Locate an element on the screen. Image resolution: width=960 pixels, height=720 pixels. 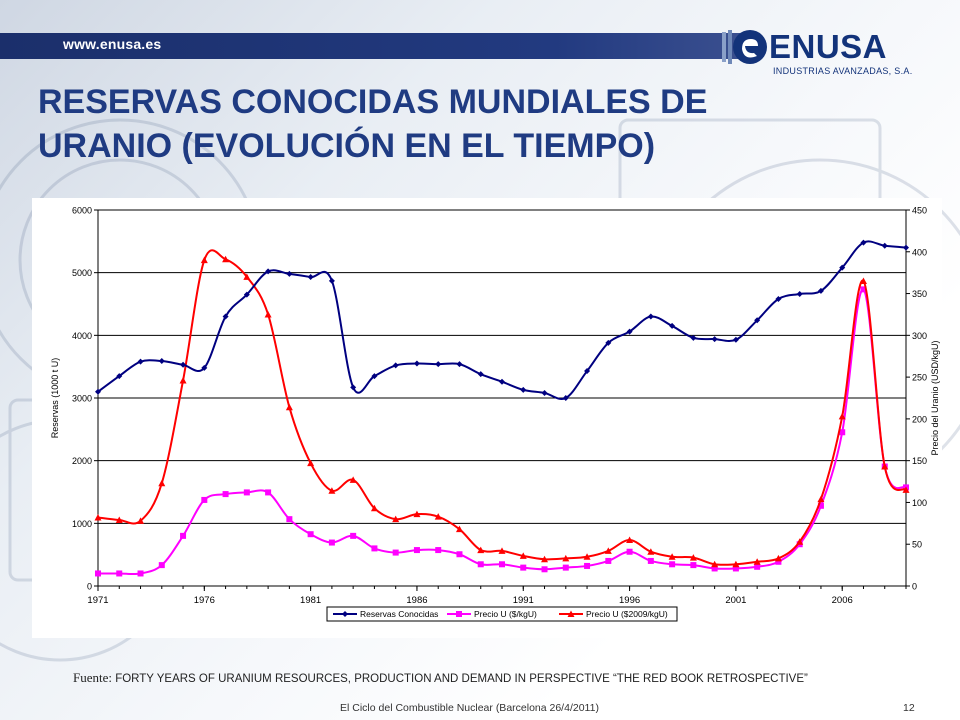
y-left-tick-label: 0 is located at coordinates (89, 587).